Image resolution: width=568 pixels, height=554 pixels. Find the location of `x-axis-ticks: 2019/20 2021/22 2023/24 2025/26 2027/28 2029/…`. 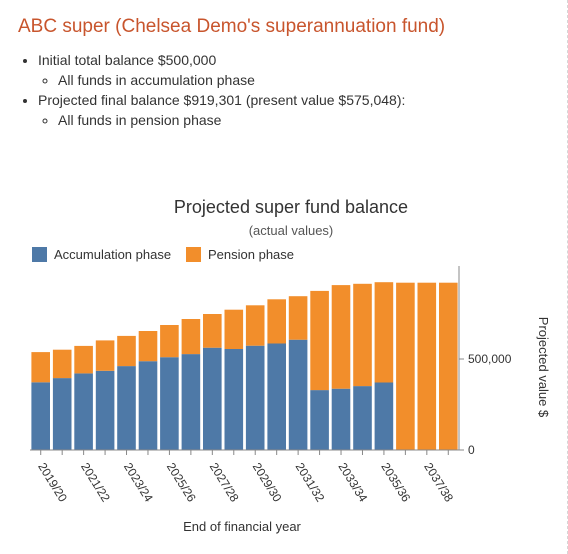

x-axis-ticks: 2019/20 2021/22 2023/24 2025/26 2027/28 2029/… is located at coordinates (245, 477).